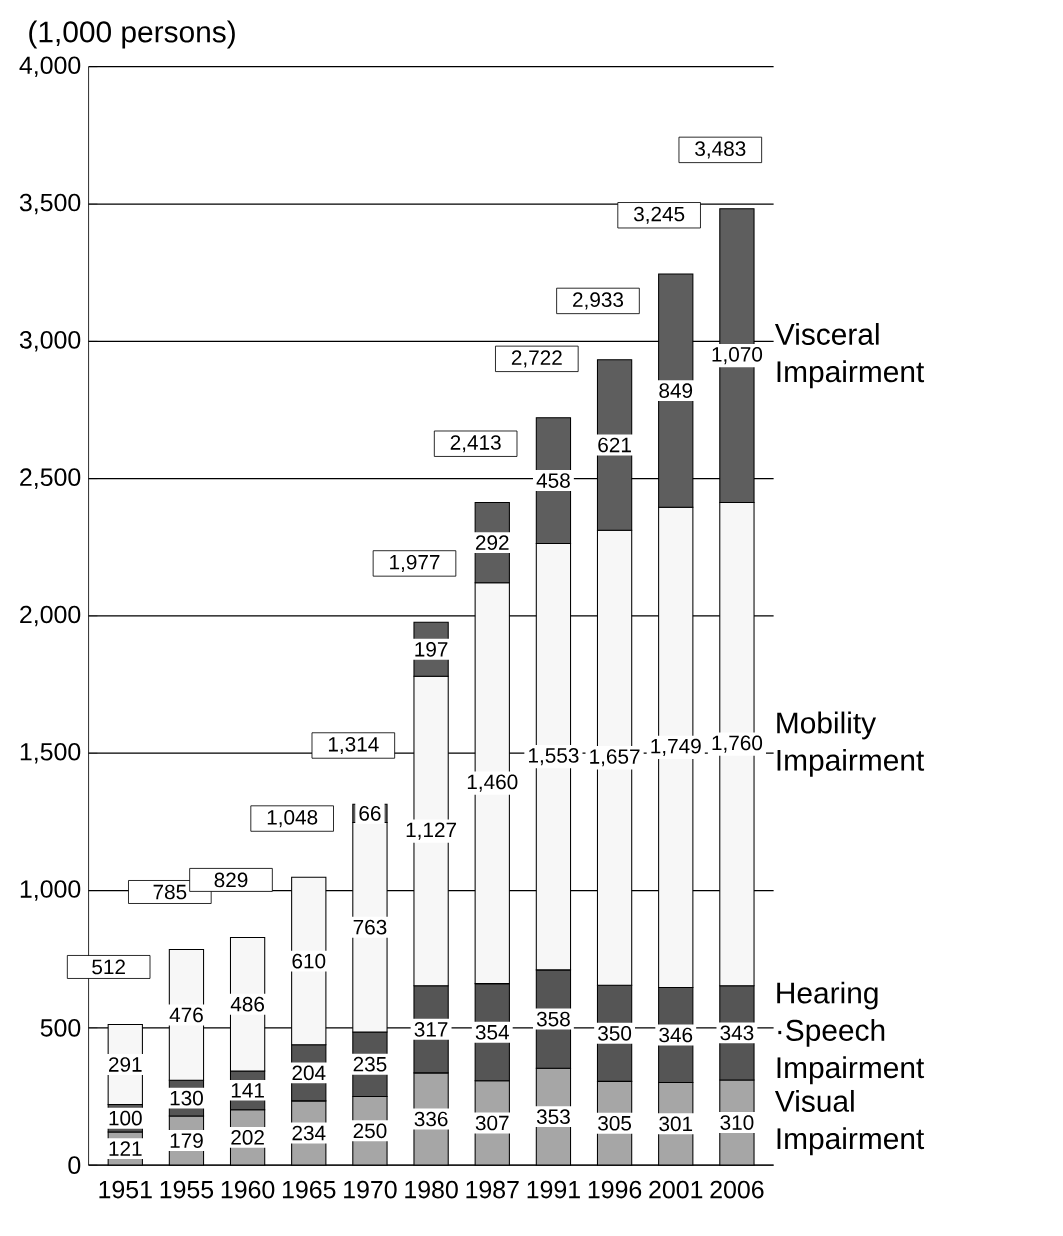 Image resolution: width=1063 pixels, height=1236 pixels. Describe the element at coordinates (737, 1122) in the screenshot. I see `data-label: 310` at that location.